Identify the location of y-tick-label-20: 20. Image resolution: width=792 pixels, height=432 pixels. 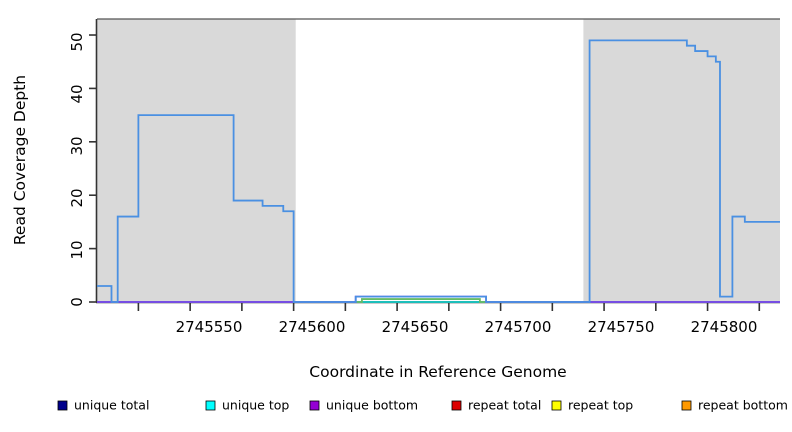
(77, 197).